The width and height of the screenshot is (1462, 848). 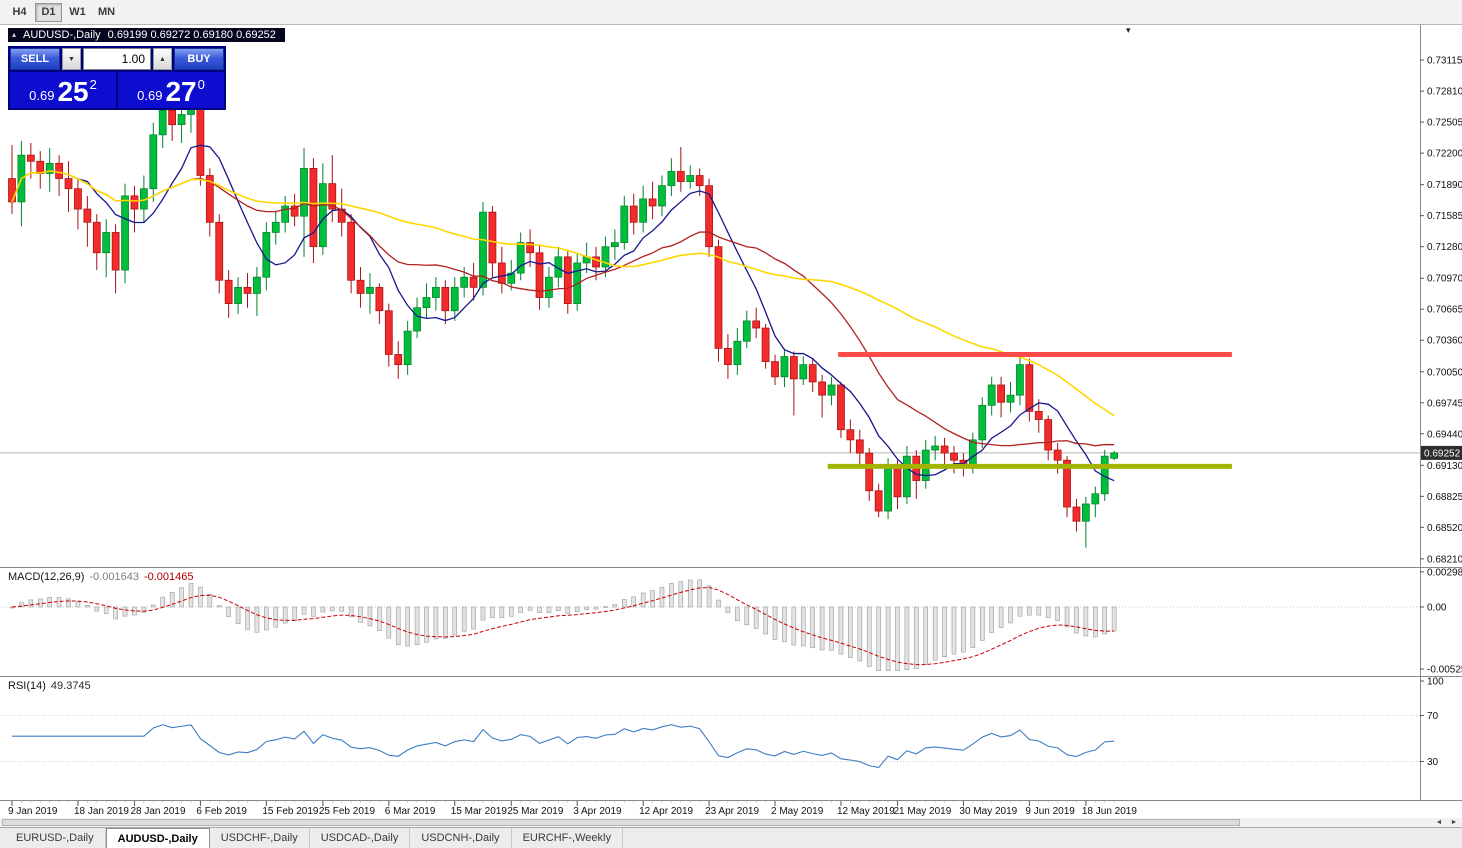 What do you see at coordinates (597, 811) in the screenshot?
I see `svg-text: 3 Apr 2019` at bounding box center [597, 811].